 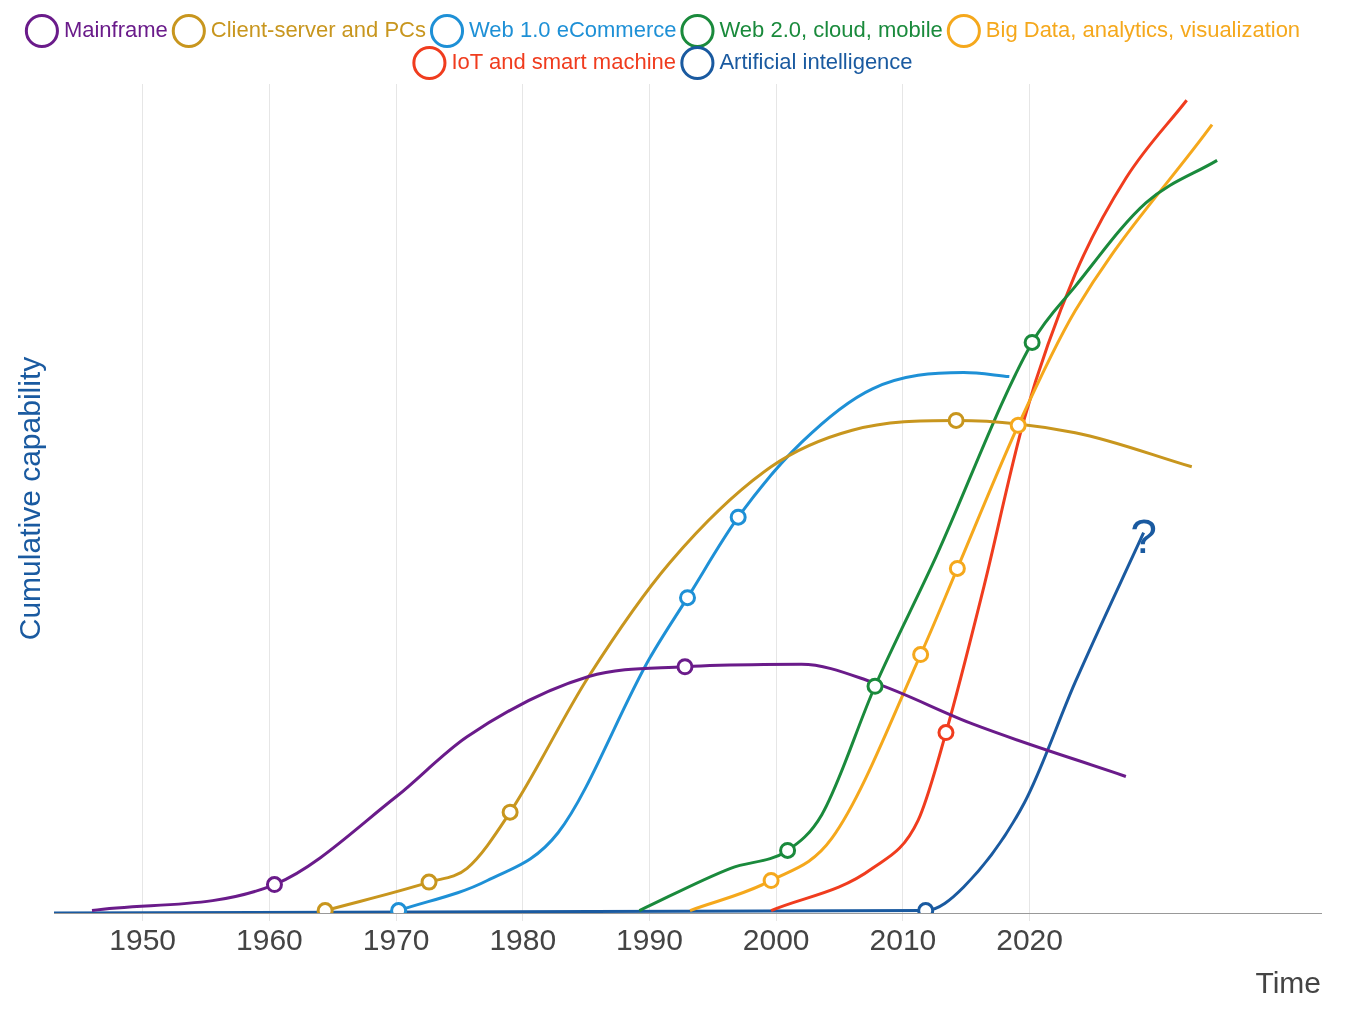 What do you see at coordinates (903, 940) in the screenshot?
I see `x-tick-label: 2010` at bounding box center [903, 940].